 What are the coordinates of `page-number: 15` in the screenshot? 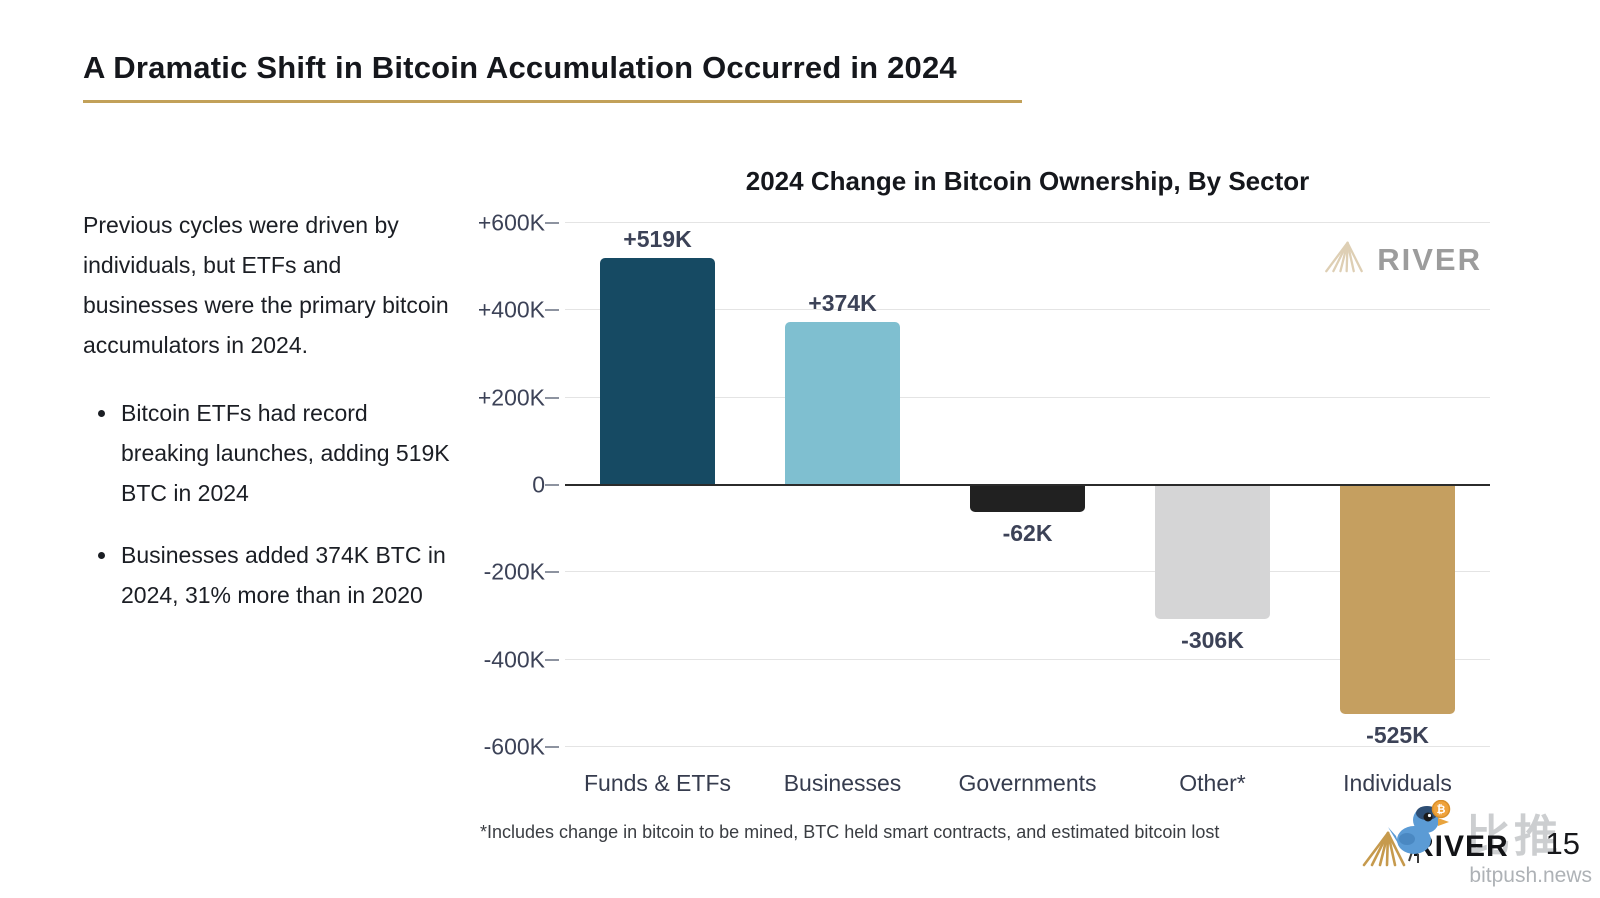 It's located at (1562, 843).